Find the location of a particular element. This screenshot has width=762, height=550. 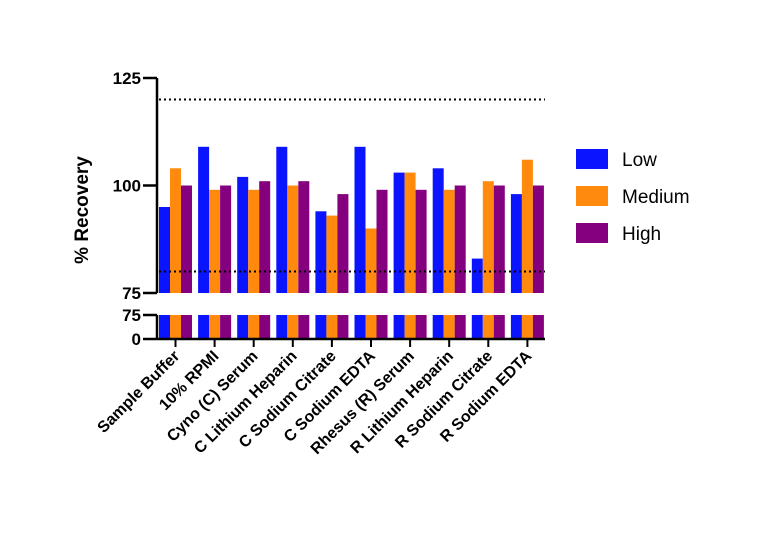

legend-item-high: High is located at coordinates (618, 234).